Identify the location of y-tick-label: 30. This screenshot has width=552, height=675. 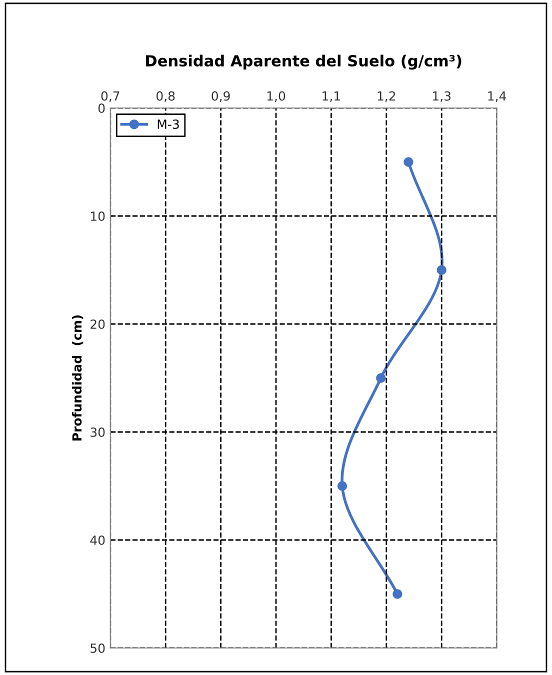
(97, 432).